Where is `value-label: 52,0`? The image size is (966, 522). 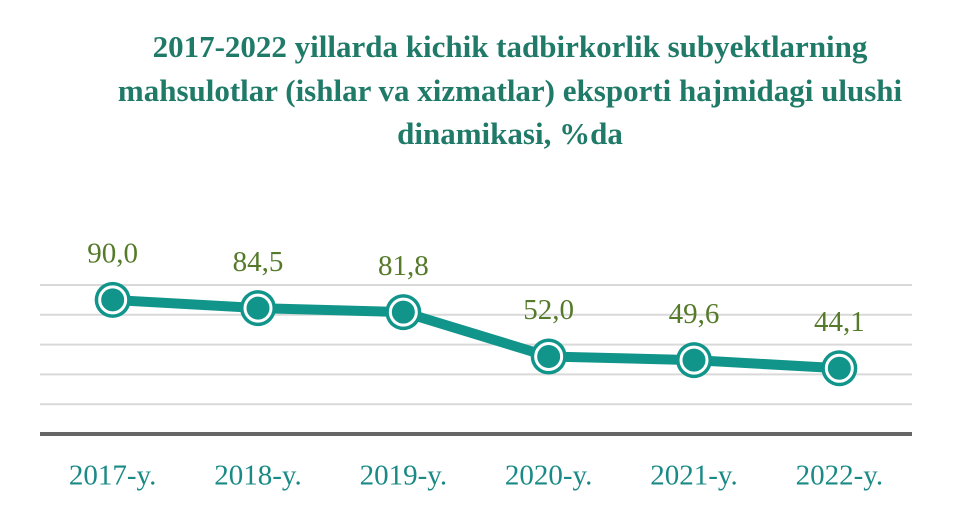
value-label: 52,0 is located at coordinates (548, 310).